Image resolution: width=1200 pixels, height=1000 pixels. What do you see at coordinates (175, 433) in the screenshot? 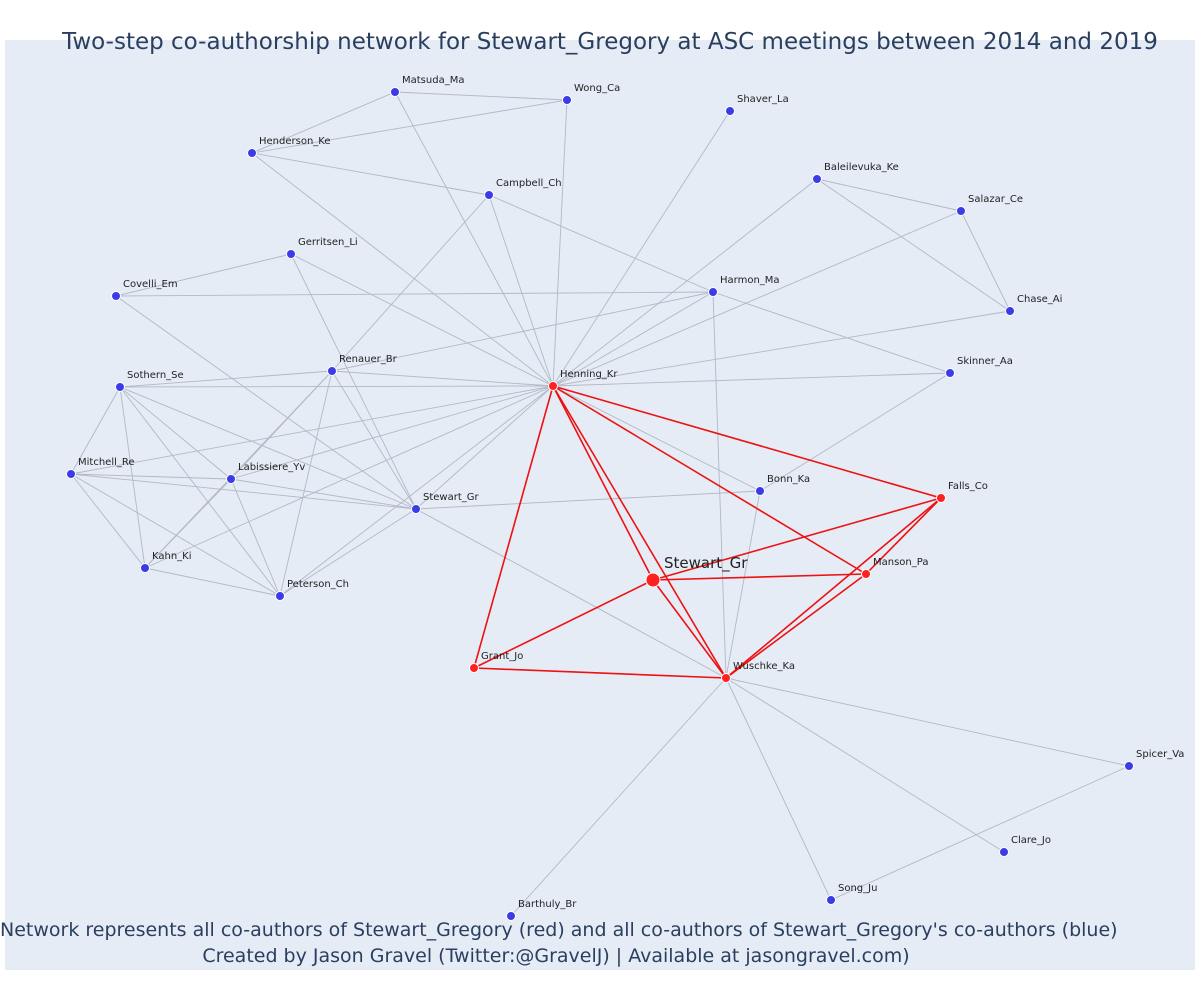
I see `edge-sothern-labissiere` at bounding box center [175, 433].